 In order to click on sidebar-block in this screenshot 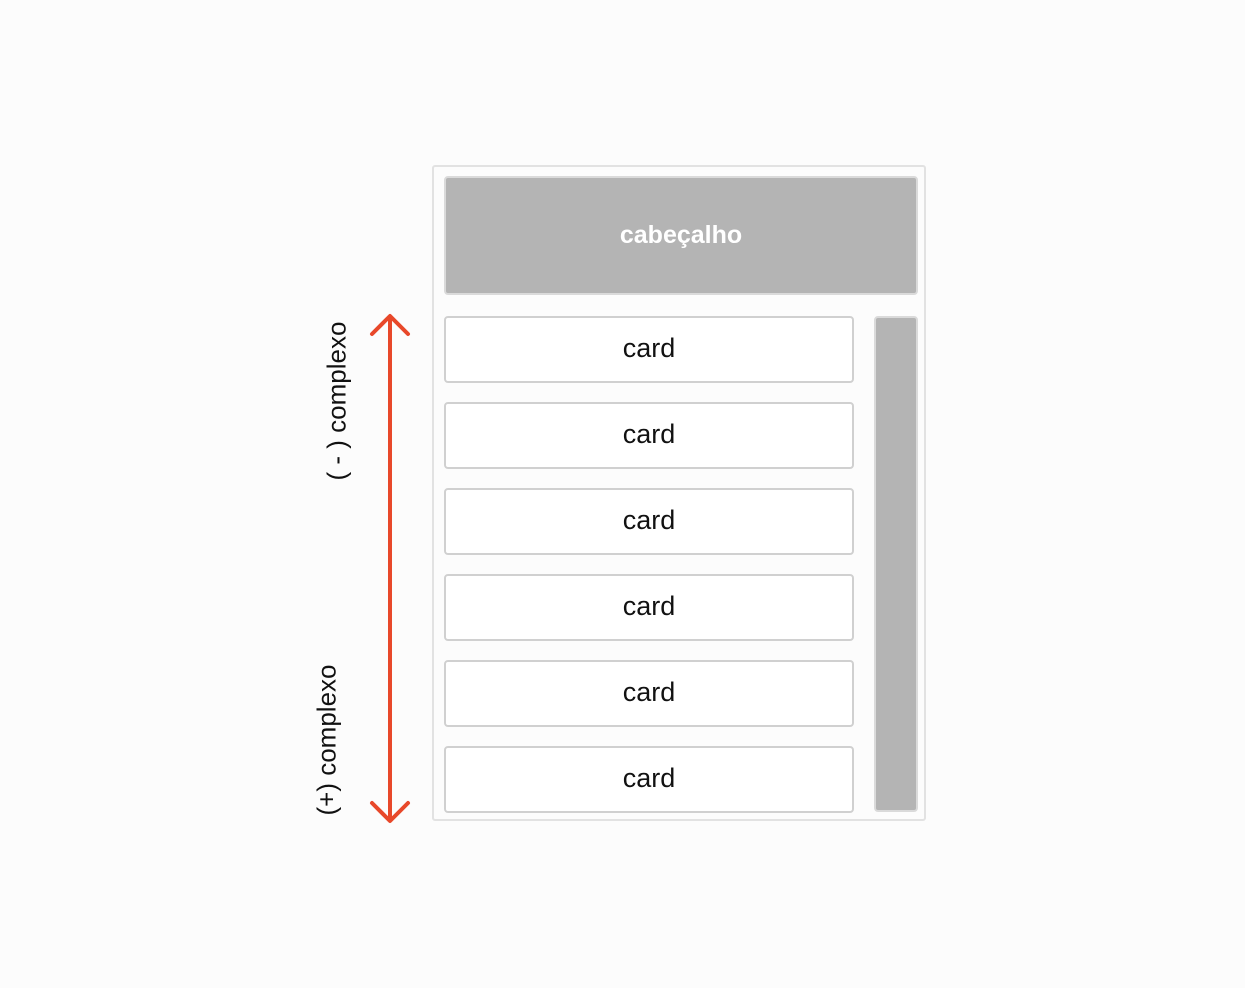, I will do `click(896, 564)`.